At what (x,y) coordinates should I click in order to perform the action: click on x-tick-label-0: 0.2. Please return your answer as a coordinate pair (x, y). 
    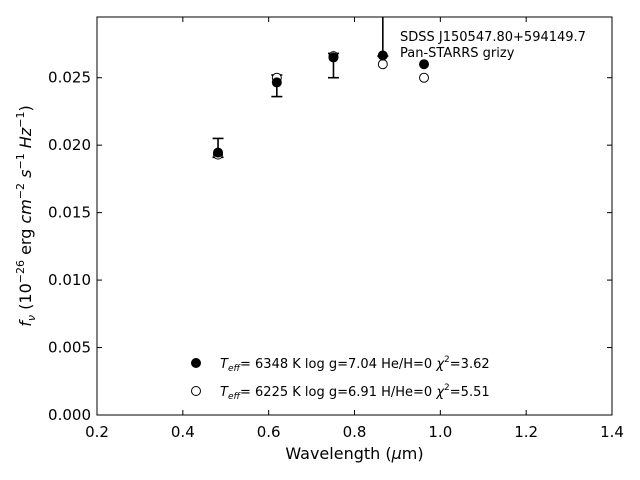
    Looking at the image, I should click on (97, 432).